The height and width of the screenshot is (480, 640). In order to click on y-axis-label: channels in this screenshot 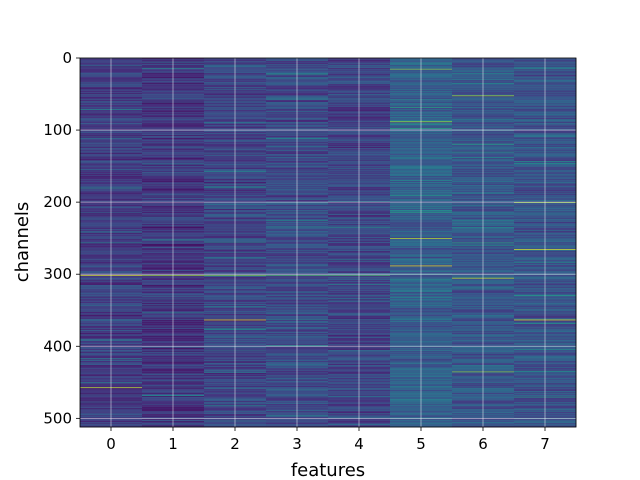, I will do `click(22, 242)`.